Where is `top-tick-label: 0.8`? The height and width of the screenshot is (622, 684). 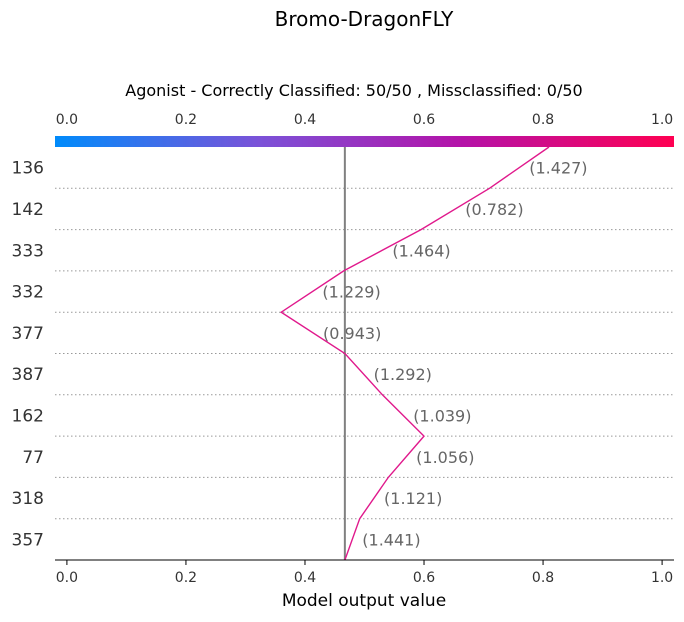
top-tick-label: 0.8 is located at coordinates (543, 120).